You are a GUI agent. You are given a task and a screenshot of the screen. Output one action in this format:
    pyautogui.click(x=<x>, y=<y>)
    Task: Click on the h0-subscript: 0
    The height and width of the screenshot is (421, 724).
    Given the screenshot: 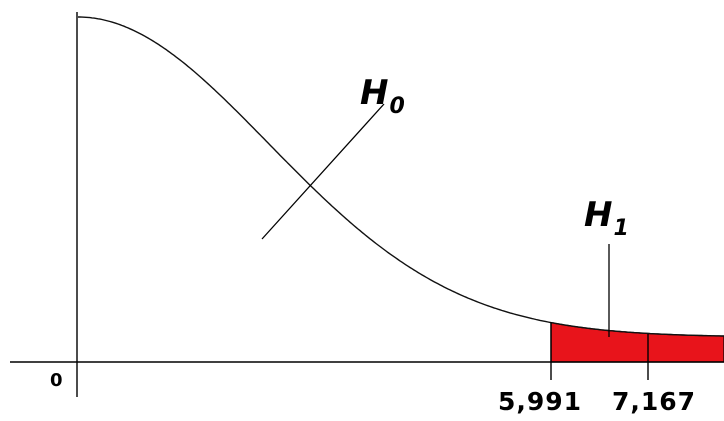 What is the action you would take?
    pyautogui.click(x=396, y=106)
    